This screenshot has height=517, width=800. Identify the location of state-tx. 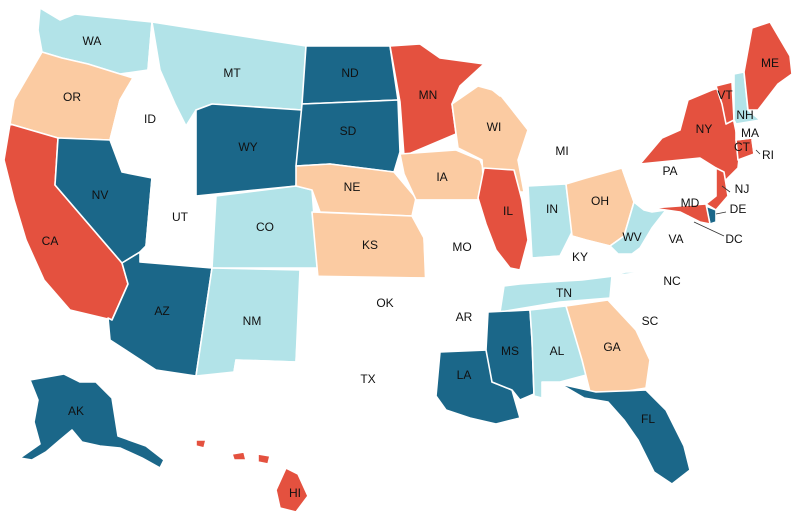
(340, 380).